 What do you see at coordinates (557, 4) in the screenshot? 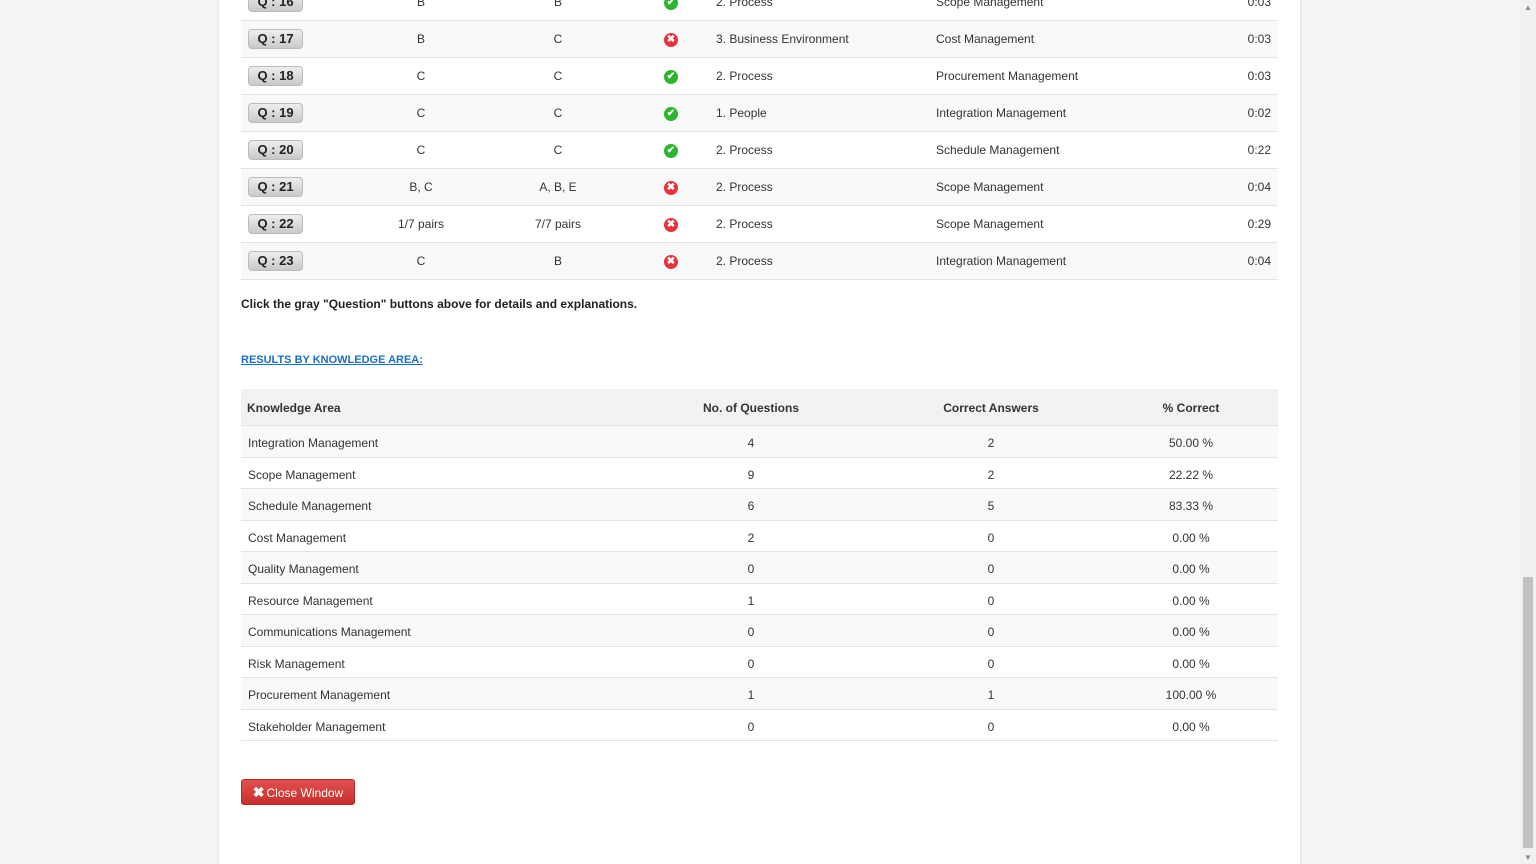
I see `correct-answer: B` at bounding box center [557, 4].